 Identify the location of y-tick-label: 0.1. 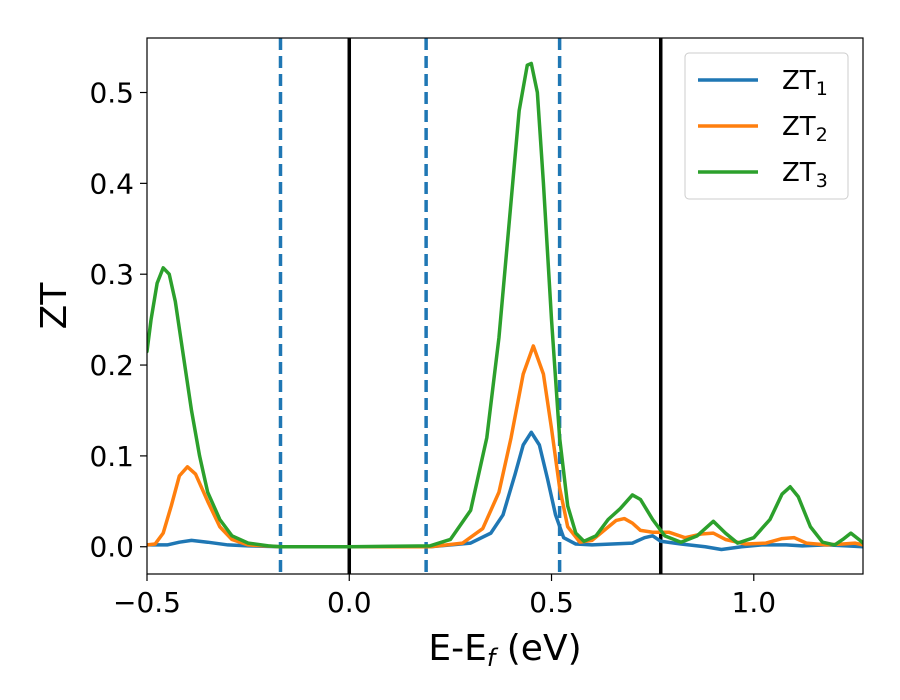
(111, 456).